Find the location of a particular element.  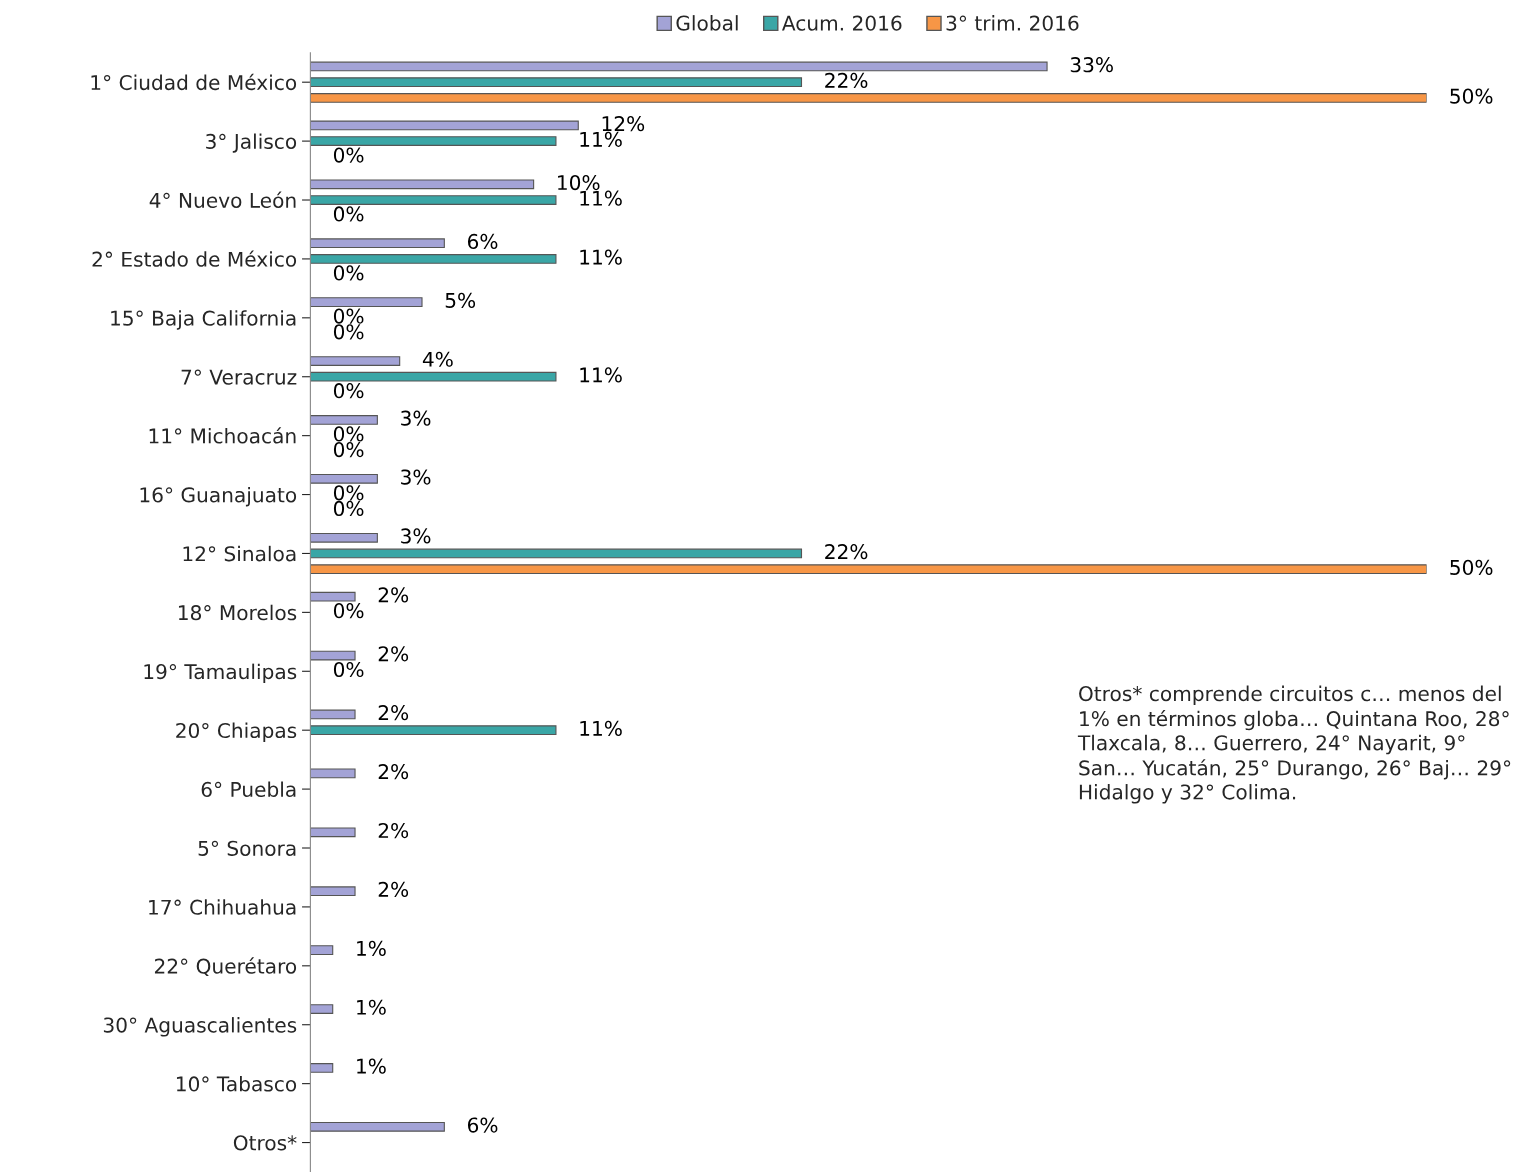

legend-label: 3° trim. 2016 is located at coordinates (1012, 23).